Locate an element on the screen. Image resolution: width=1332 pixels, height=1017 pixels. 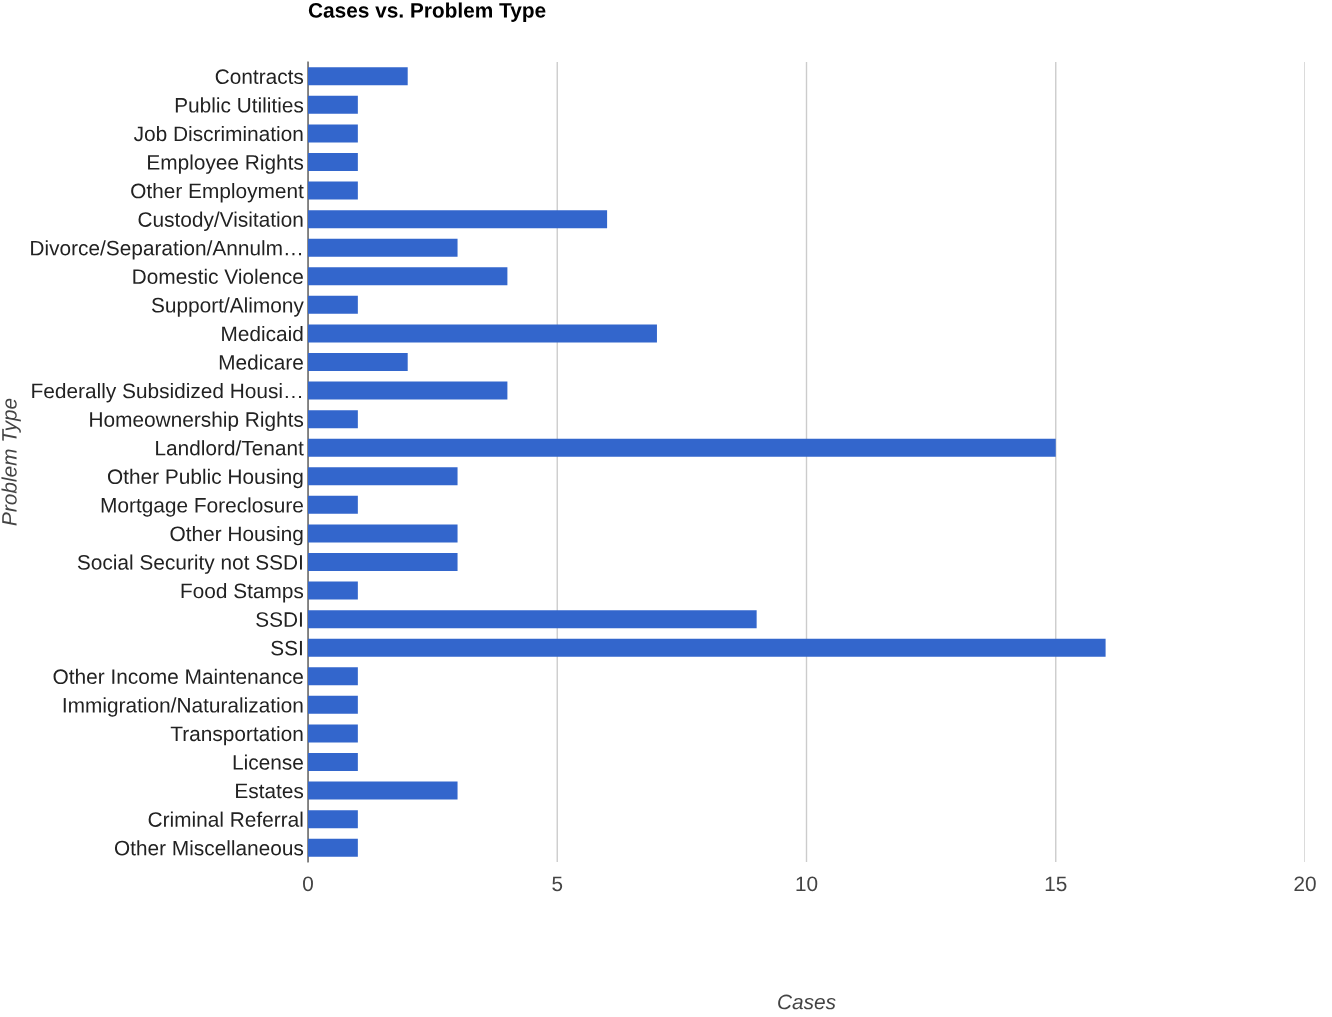
y-tick-label: License is located at coordinates (268, 762).